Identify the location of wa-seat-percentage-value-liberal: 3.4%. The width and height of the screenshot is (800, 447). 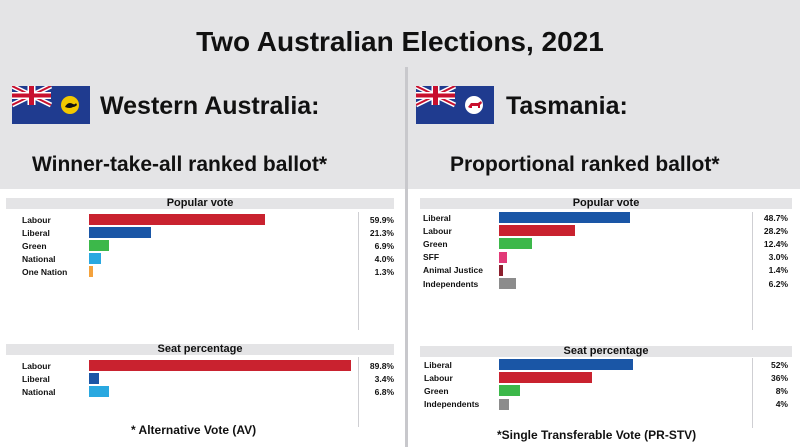
(384, 378).